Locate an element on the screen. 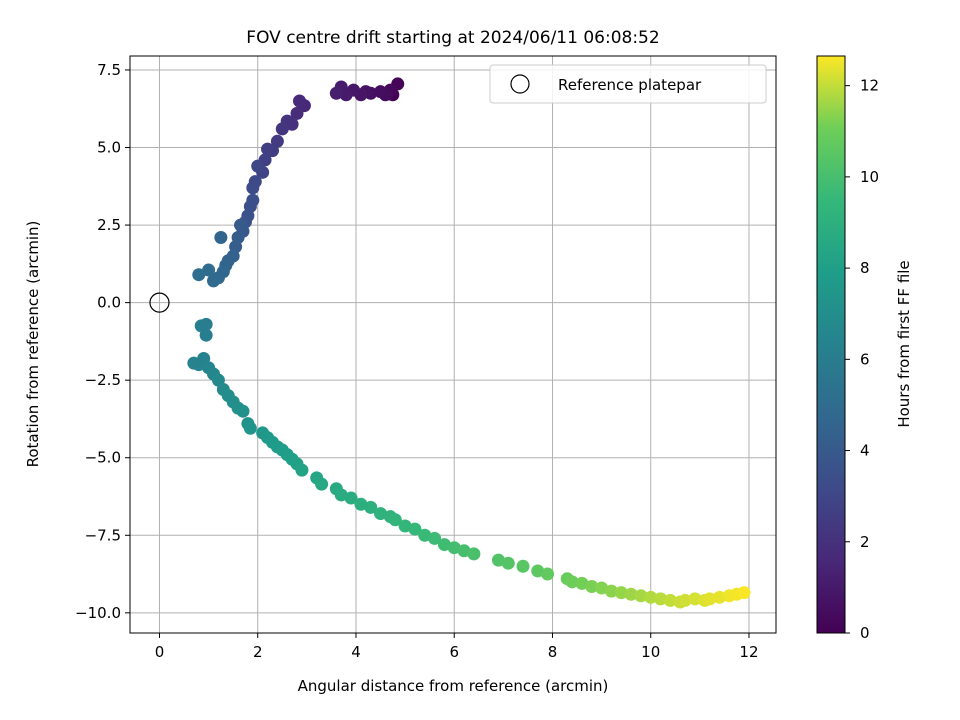 The width and height of the screenshot is (960, 720). colorbar-tick-label: 0 is located at coordinates (865, 633).